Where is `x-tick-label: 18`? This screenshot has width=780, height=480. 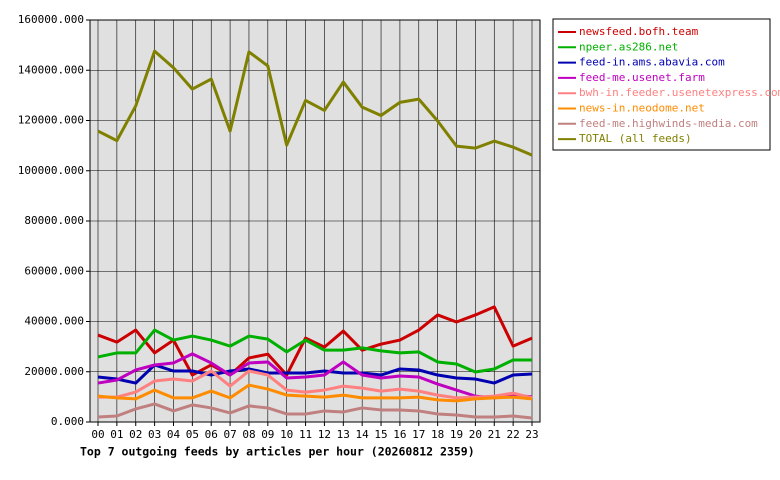 x-tick-label: 18 is located at coordinates (437, 434).